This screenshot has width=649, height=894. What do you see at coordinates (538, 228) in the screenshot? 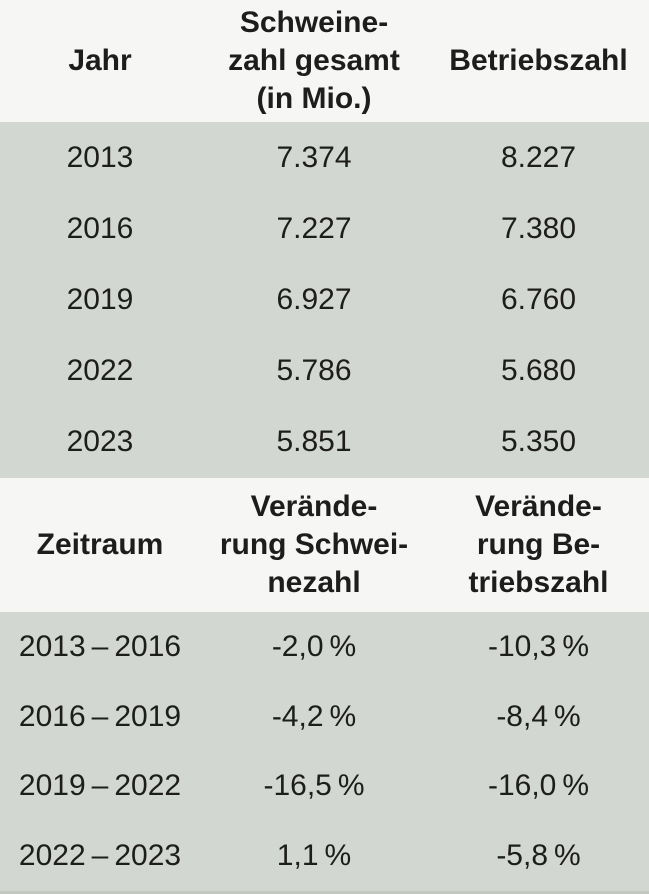
I see `farm-count-cell: 7.380` at bounding box center [538, 228].